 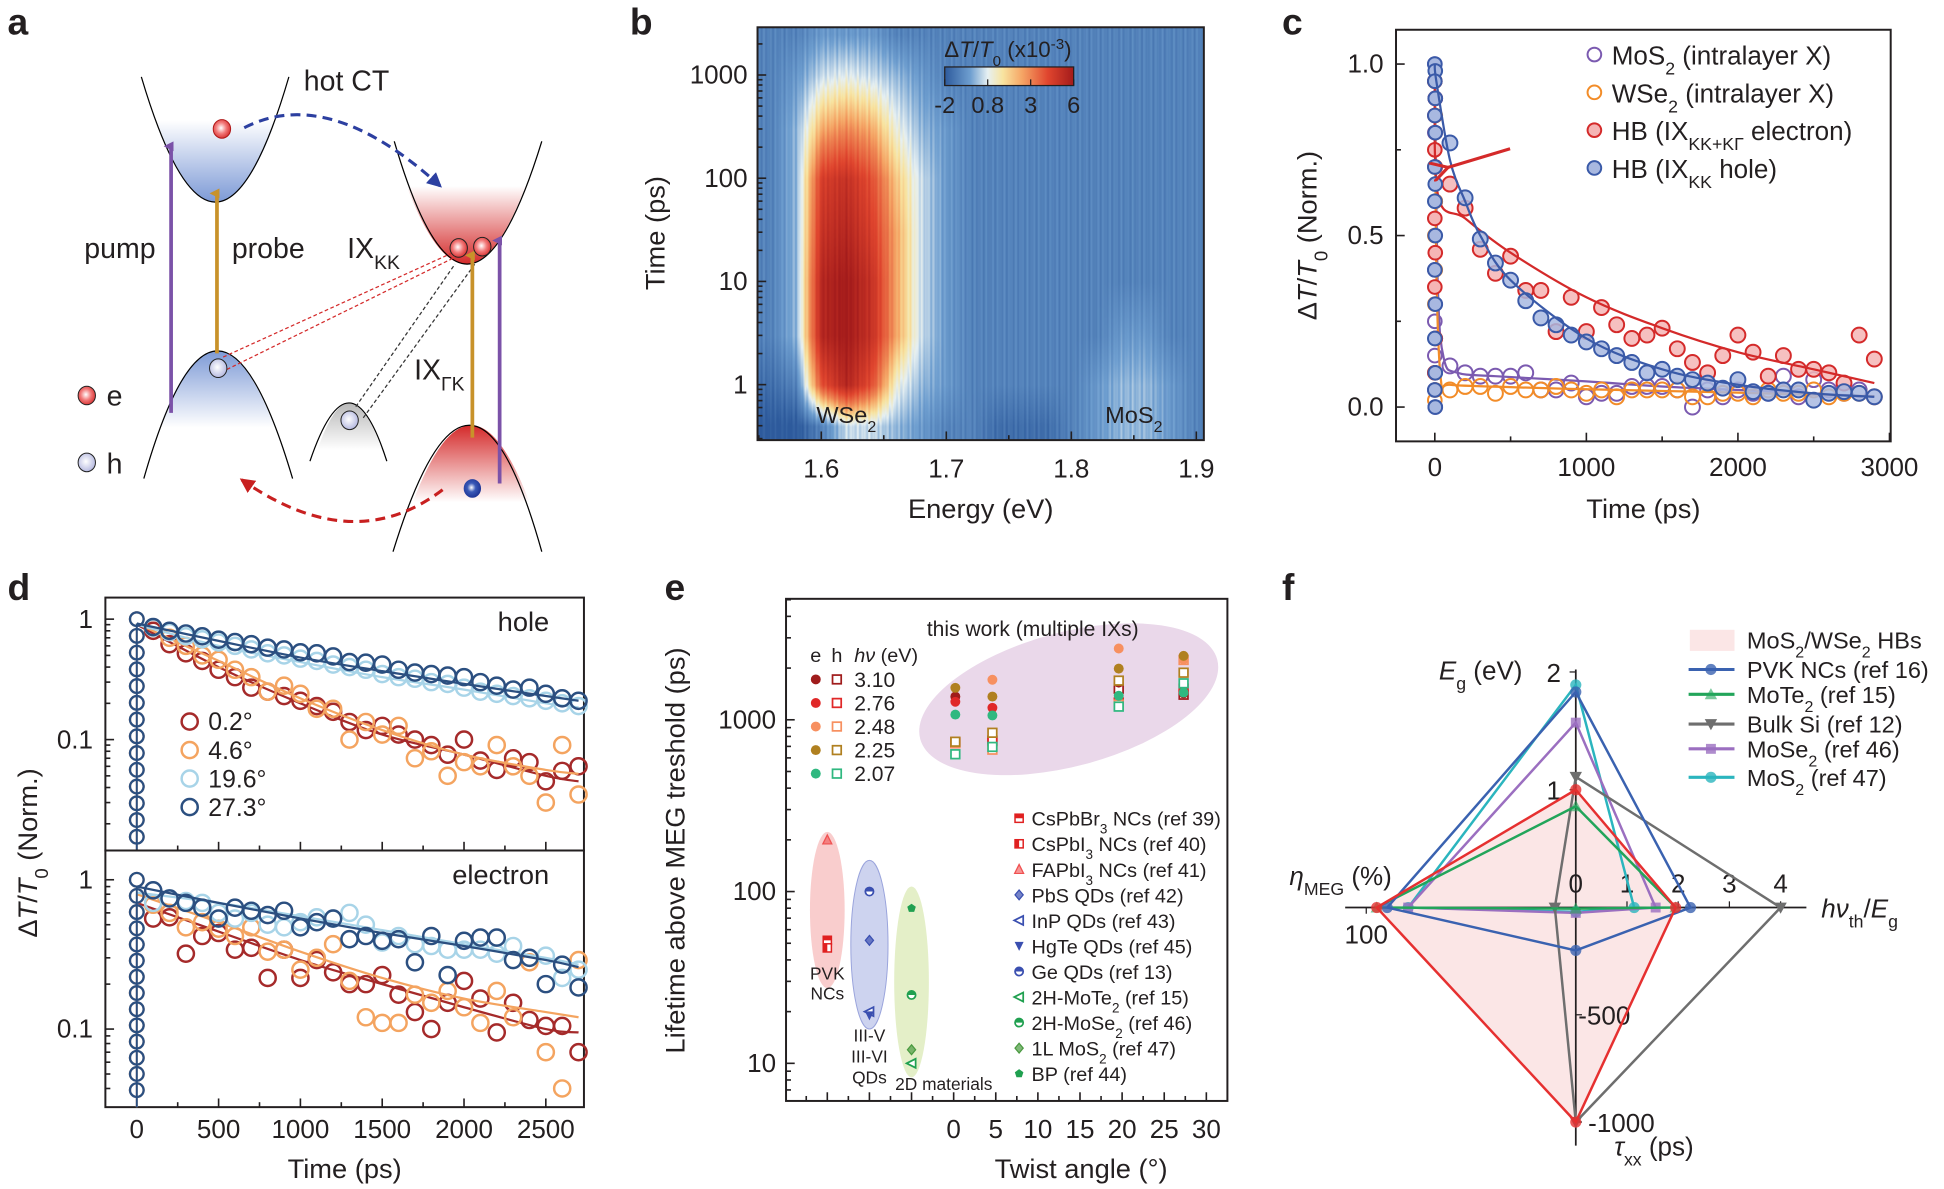 What do you see at coordinates (1164, 1129) in the screenshot?
I see `x-tick-label: 25` at bounding box center [1164, 1129].